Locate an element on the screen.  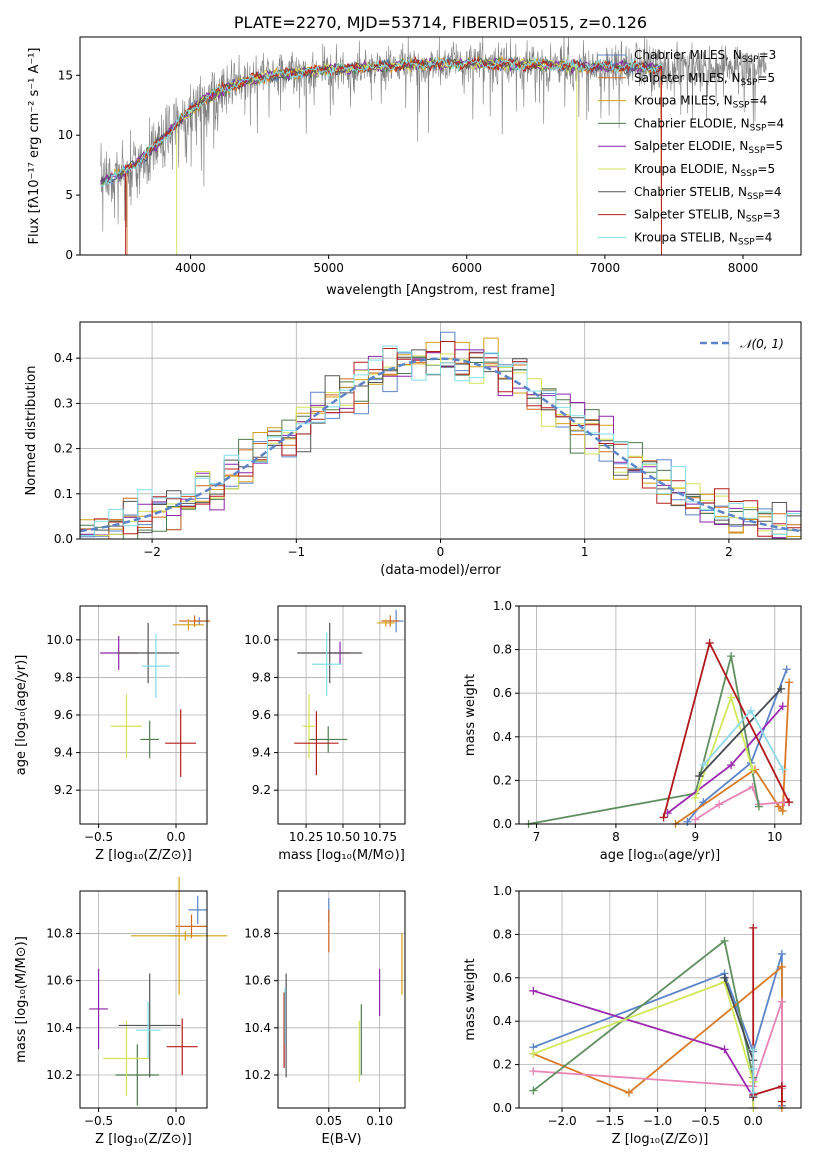
y-tick-label: 15 is located at coordinates (65, 75).